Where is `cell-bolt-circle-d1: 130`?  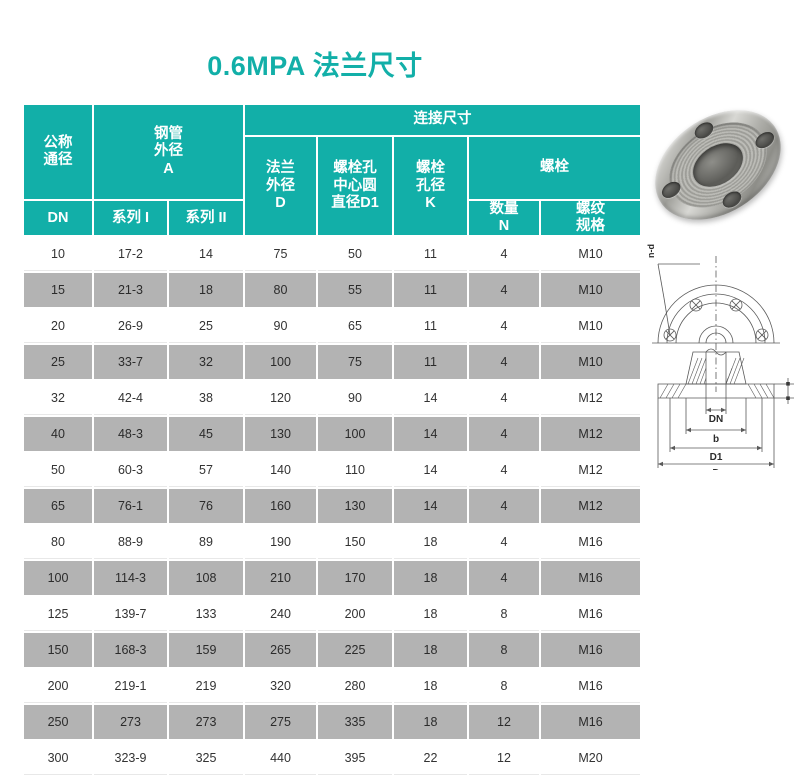
cell-bolt-circle-d1: 130 is located at coordinates (355, 506).